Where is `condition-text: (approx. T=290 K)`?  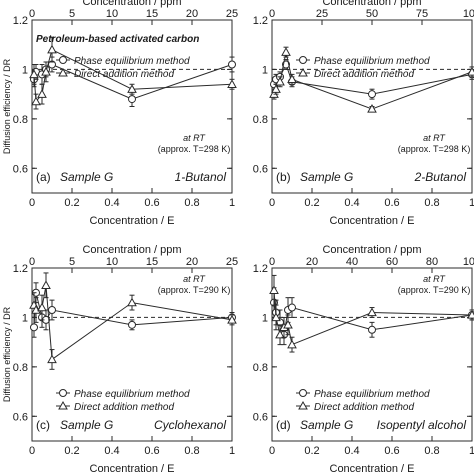
condition-text: (approx. T=290 K) is located at coordinates (434, 290).